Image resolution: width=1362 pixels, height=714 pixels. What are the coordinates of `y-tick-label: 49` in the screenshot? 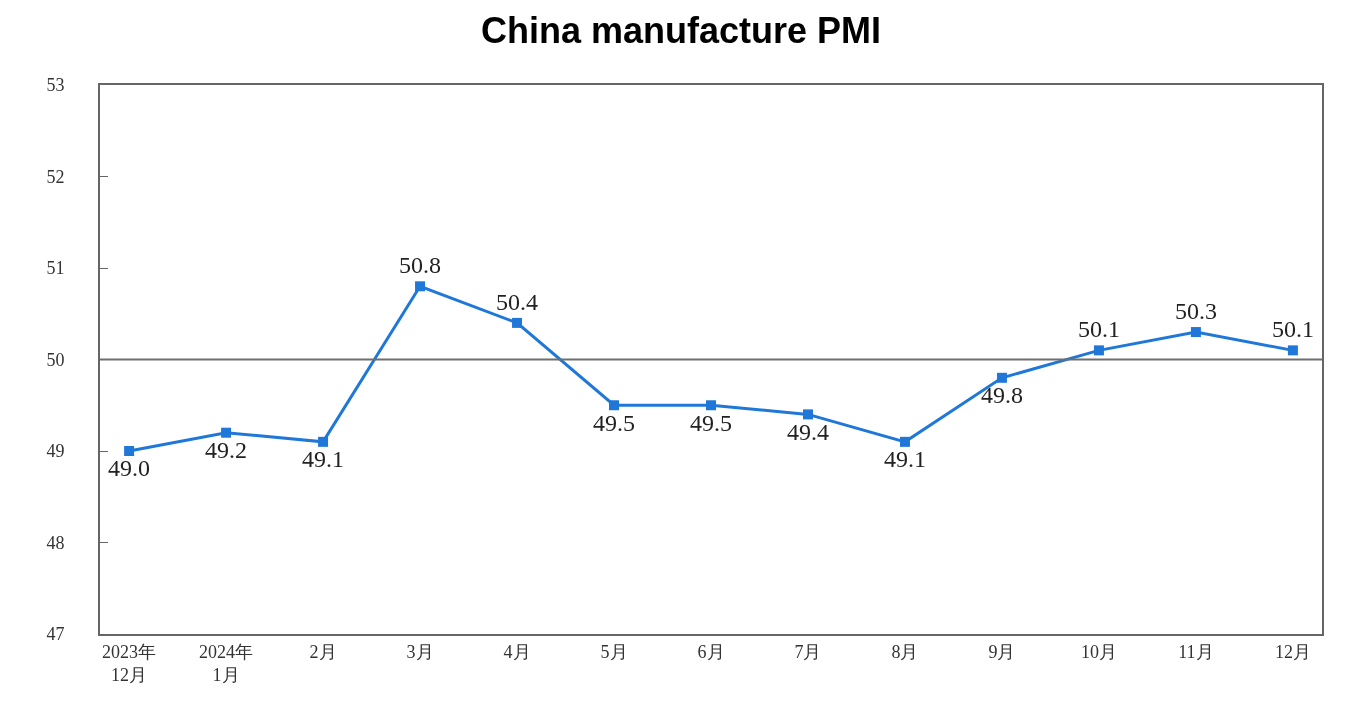 It's located at (55, 451).